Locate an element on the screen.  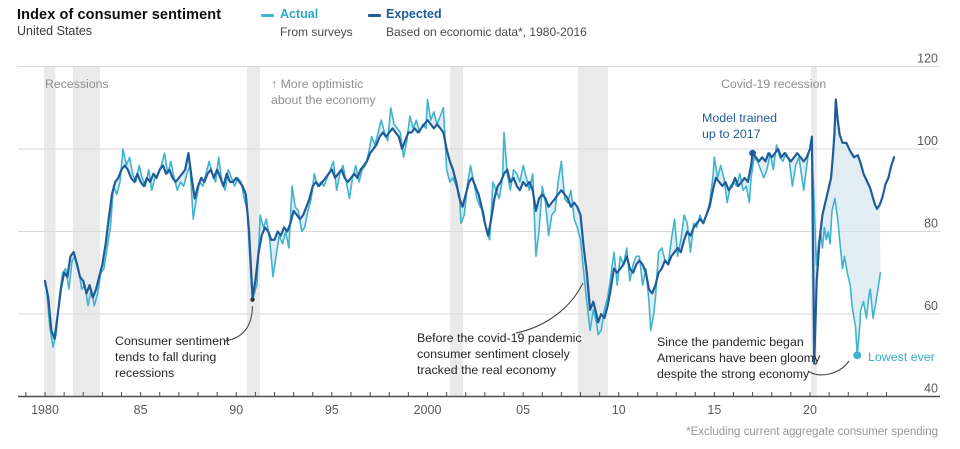
x-tick-label: 85 is located at coordinates (141, 410).